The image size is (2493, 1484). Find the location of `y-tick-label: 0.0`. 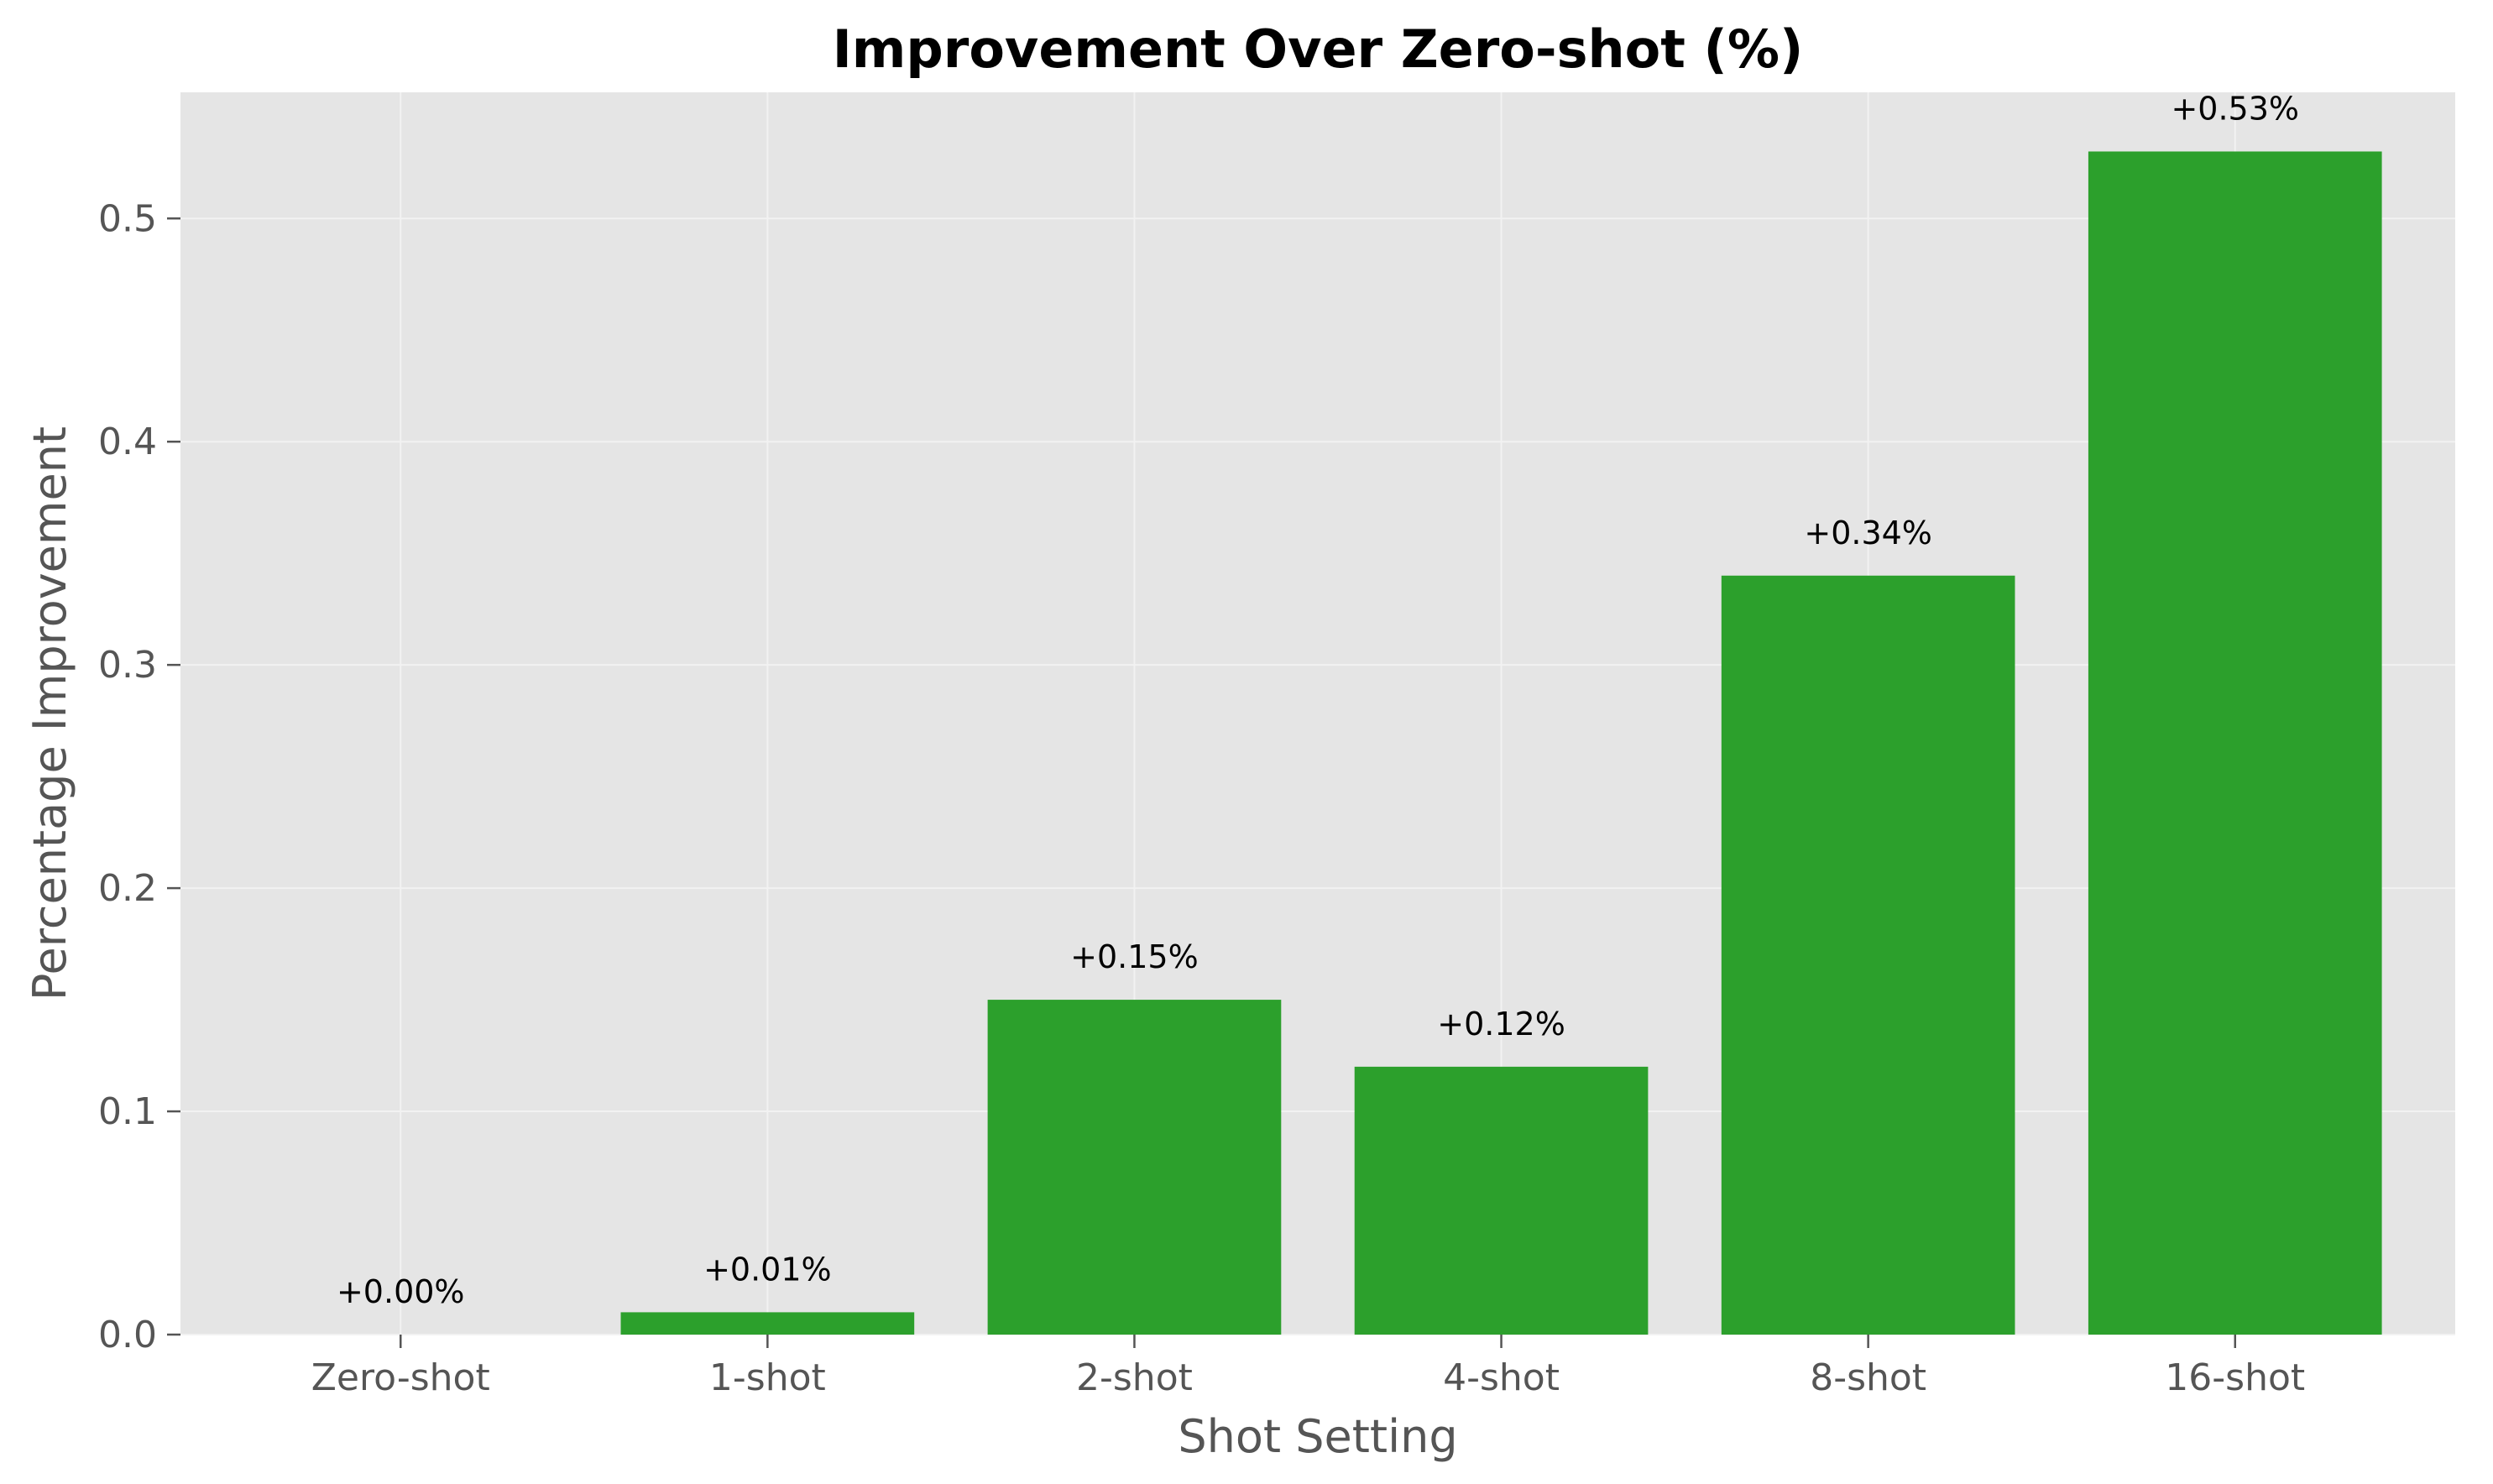

y-tick-label: 0.0 is located at coordinates (127, 1335).